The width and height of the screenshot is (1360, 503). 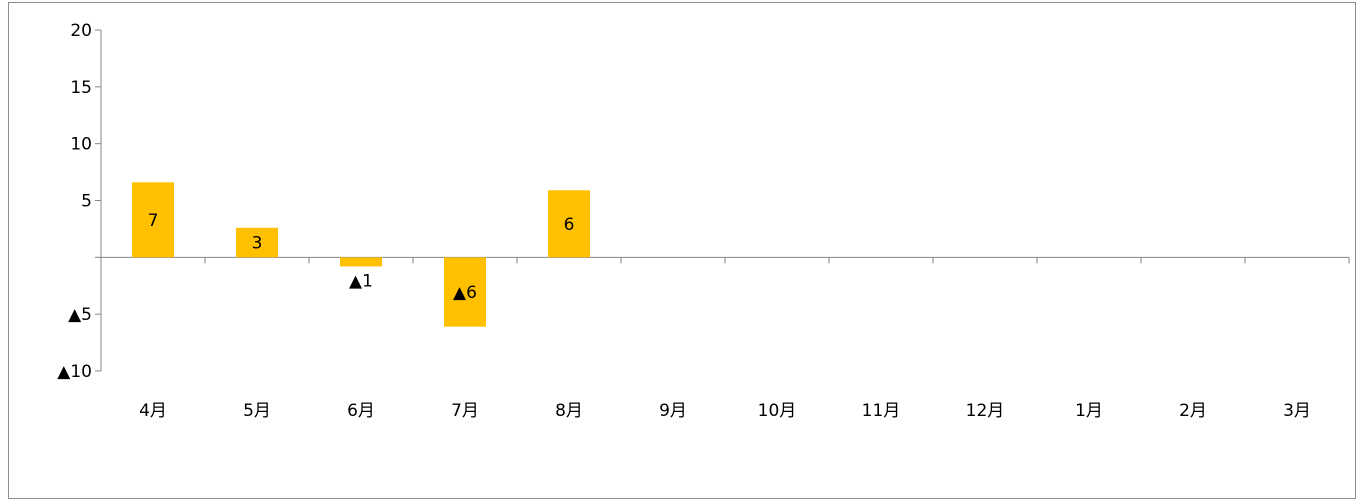 What do you see at coordinates (361, 411) in the screenshot?
I see `x-tick-label: 6月` at bounding box center [361, 411].